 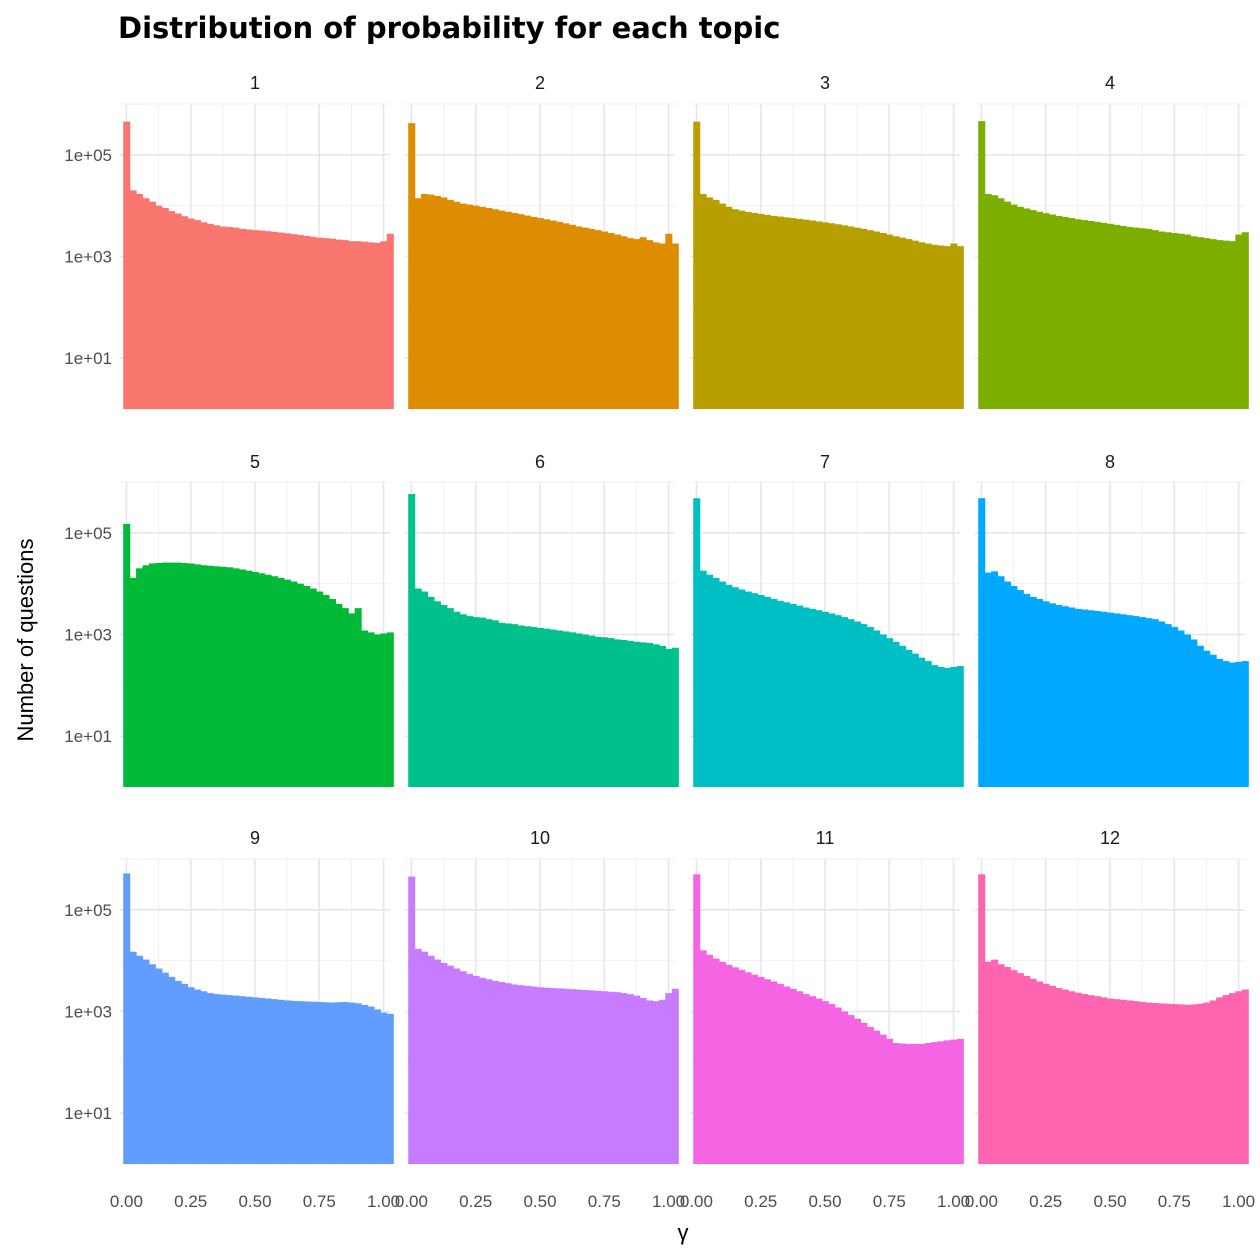 What do you see at coordinates (88, 1012) in the screenshot?
I see `y-tick-label: 1e+03` at bounding box center [88, 1012].